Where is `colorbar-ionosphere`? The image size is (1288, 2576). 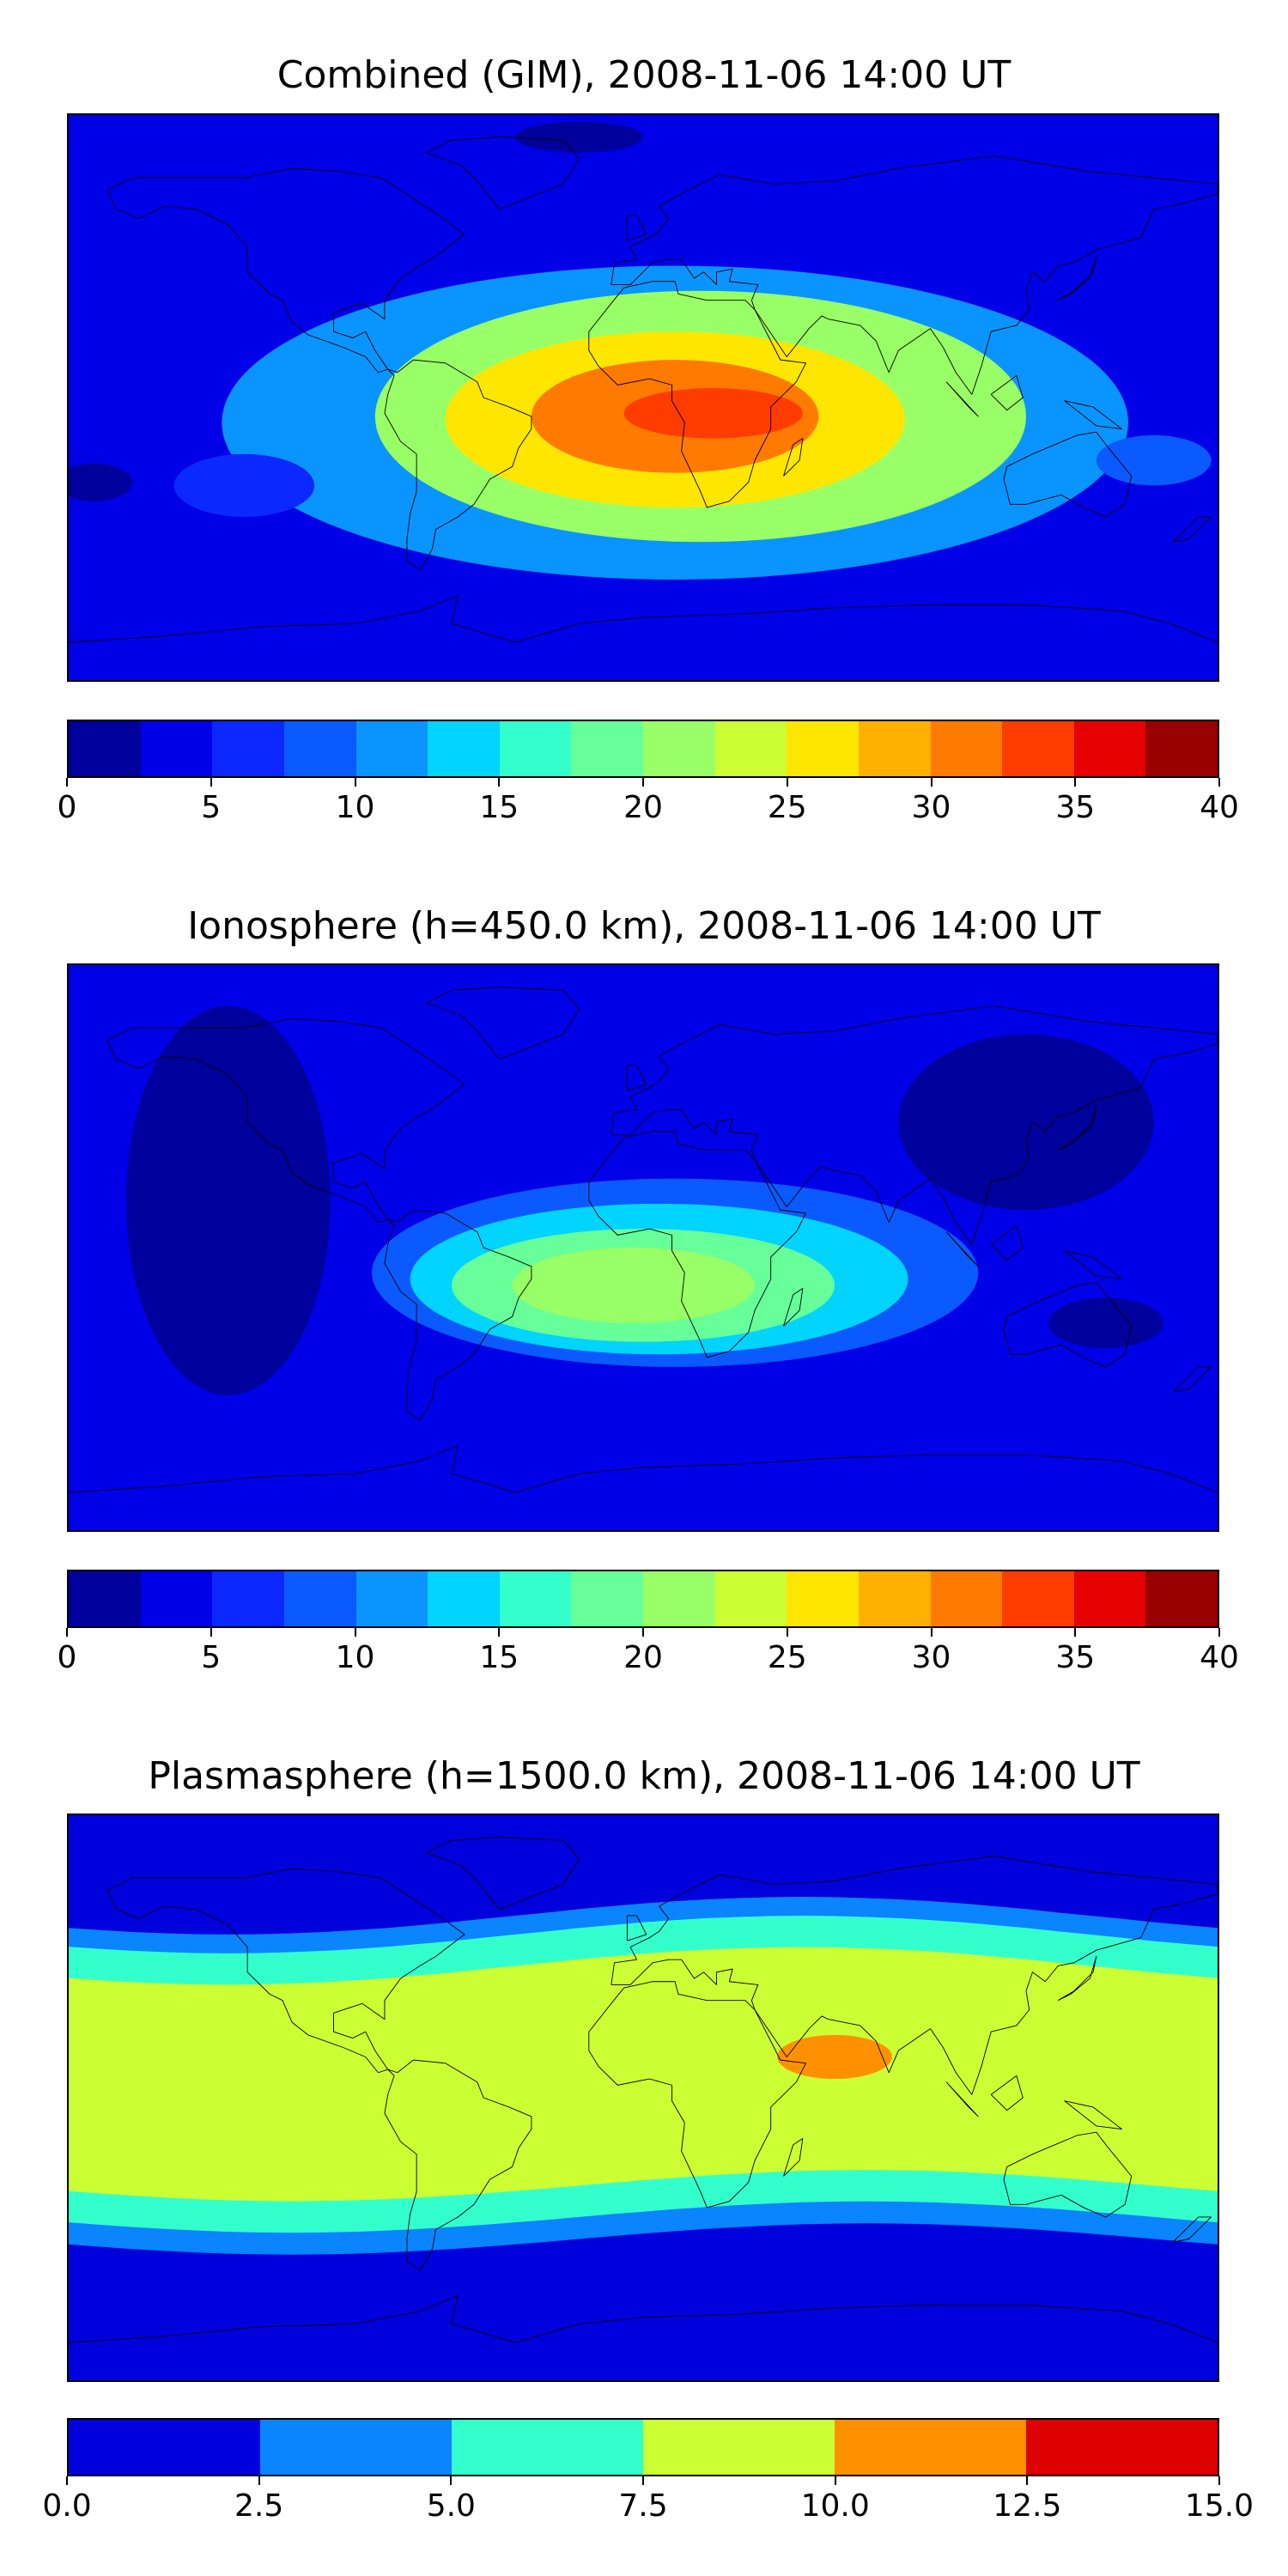
colorbar-ionosphere is located at coordinates (643, 1599).